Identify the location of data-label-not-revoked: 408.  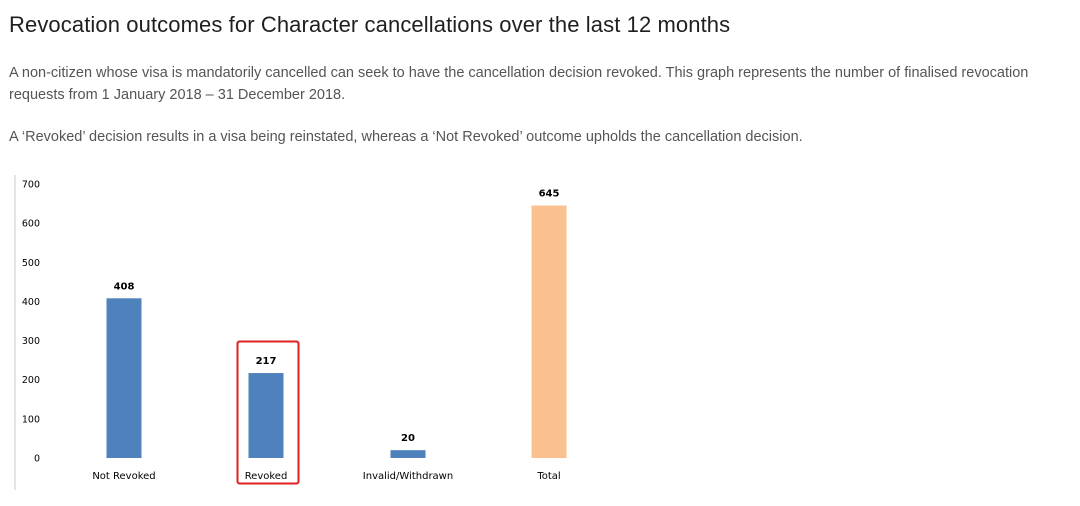
(124, 286).